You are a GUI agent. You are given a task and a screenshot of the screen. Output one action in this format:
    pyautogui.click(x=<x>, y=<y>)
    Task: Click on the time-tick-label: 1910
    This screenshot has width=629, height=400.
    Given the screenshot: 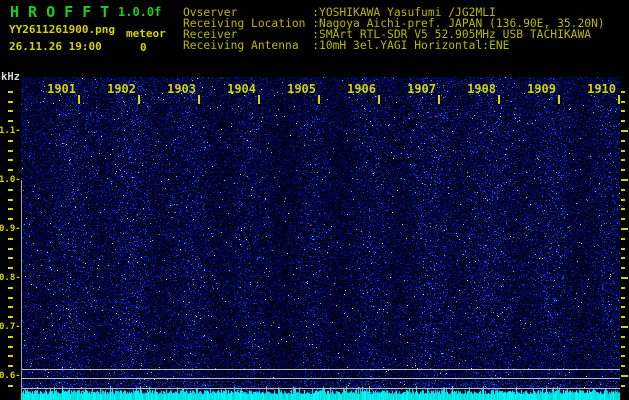 What is the action you would take?
    pyautogui.click(x=601, y=89)
    